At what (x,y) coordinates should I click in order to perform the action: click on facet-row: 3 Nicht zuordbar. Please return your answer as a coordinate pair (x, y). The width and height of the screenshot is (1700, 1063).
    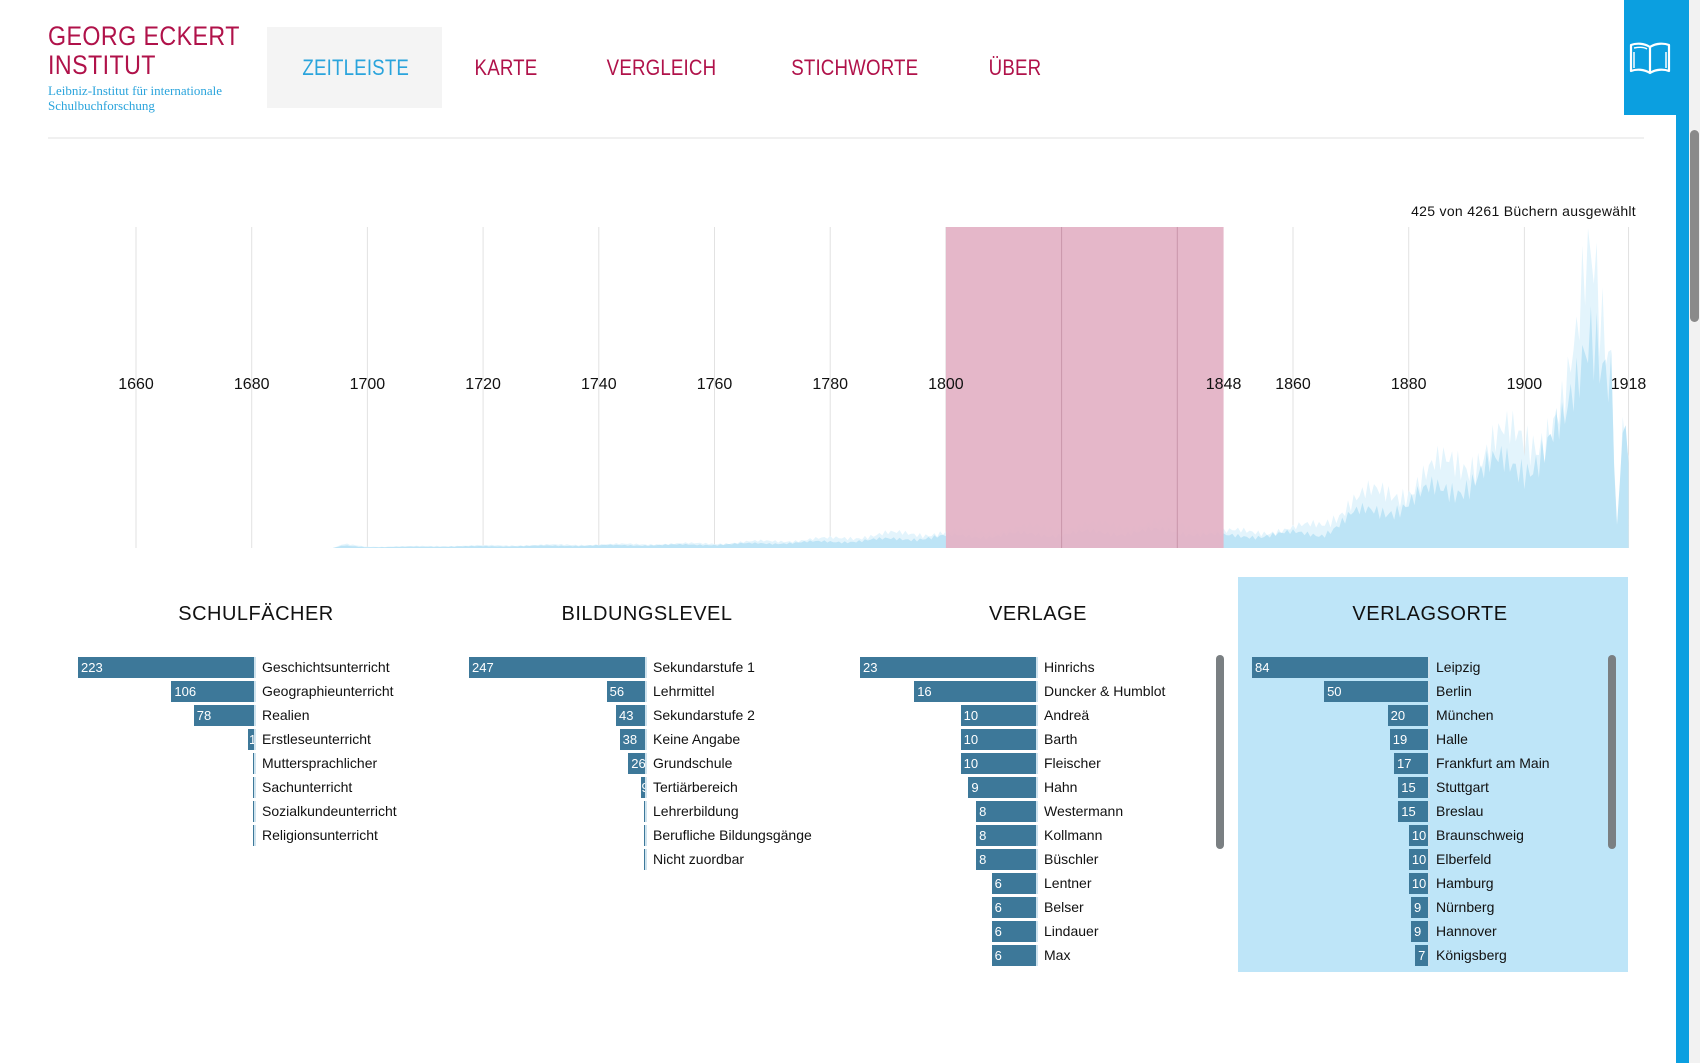
    Looking at the image, I should click on (639, 859).